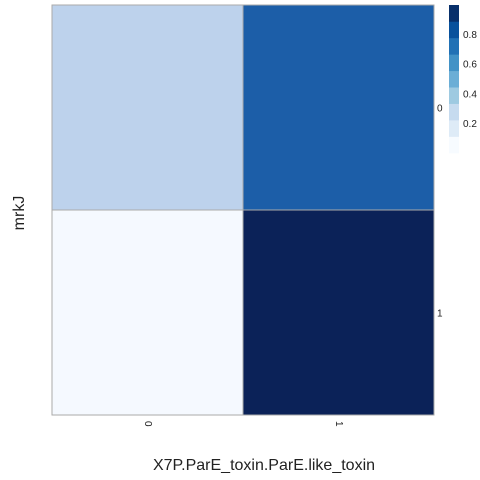  What do you see at coordinates (264, 465) in the screenshot?
I see `x-axis-title: X7P.ParE_toxin.ParE.like_toxin` at bounding box center [264, 465].